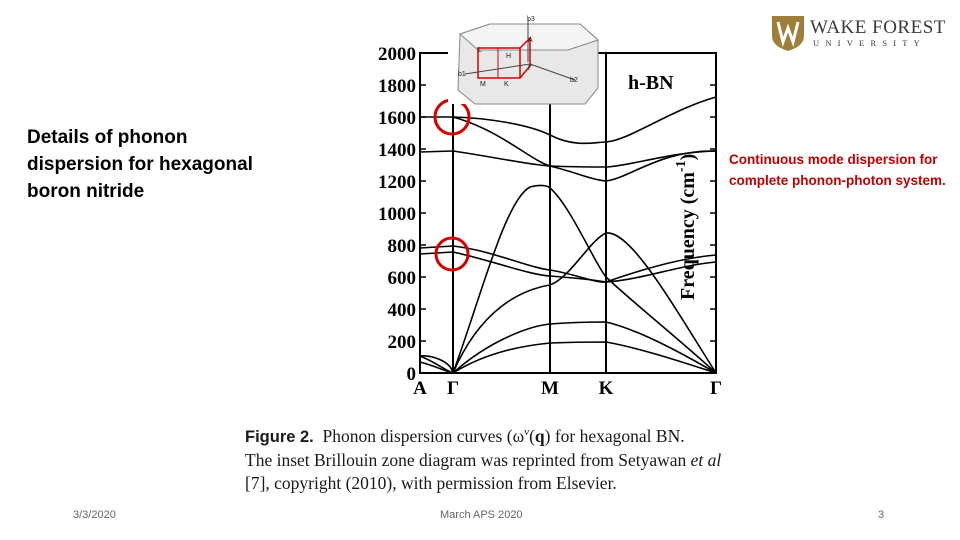 The width and height of the screenshot is (960, 540). I want to click on svg-text: L, so click(480, 50).